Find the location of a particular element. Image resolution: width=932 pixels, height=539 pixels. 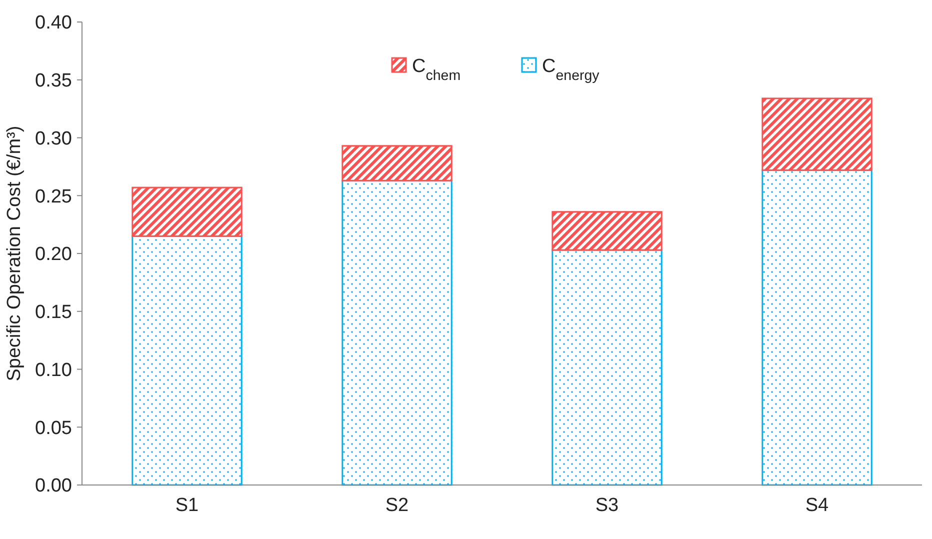

legend-label: C$_{energy}$ is located at coordinates (571, 70).